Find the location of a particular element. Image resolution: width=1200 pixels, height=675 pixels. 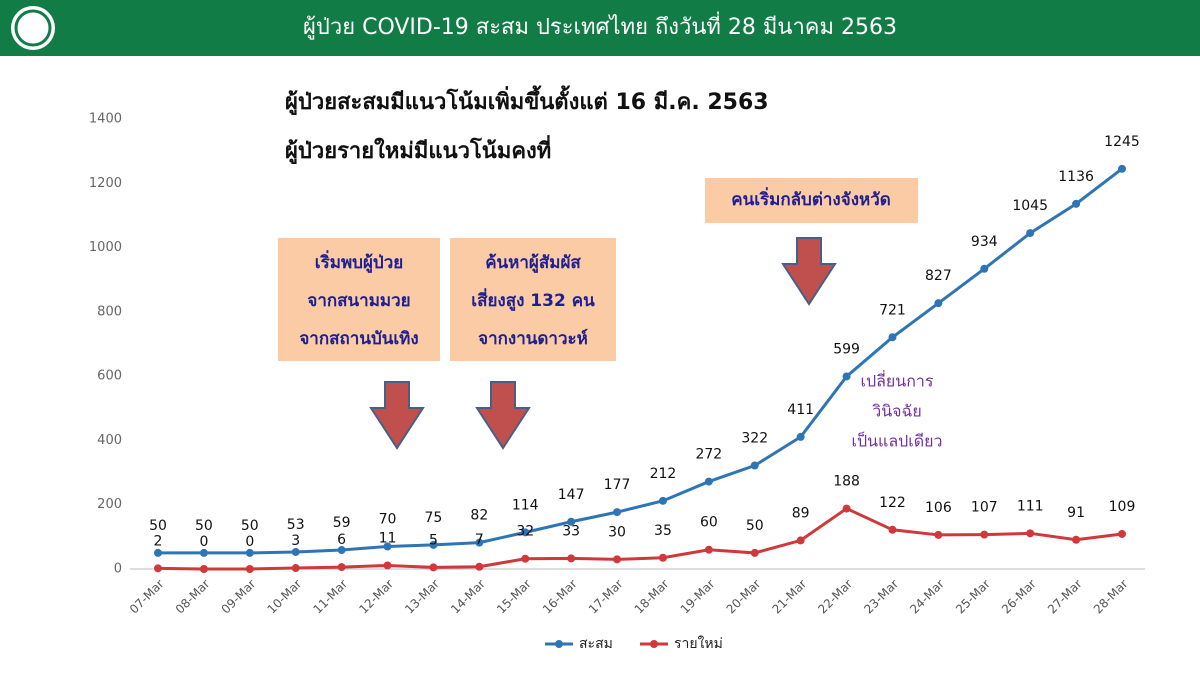

annotation: คนเริ่มกลับต่างจังหวัด is located at coordinates (811, 198).